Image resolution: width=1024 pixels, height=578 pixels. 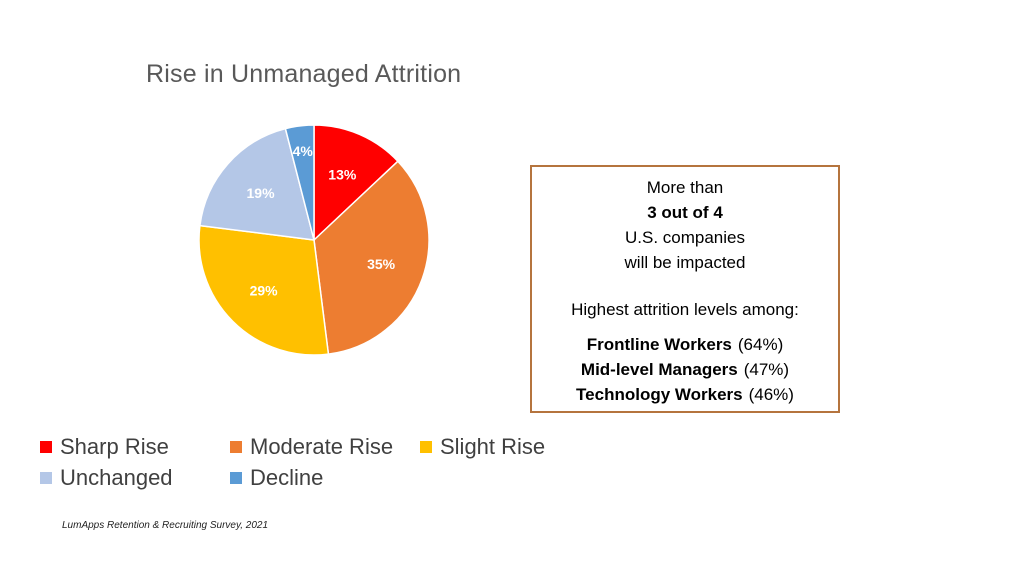 I want to click on callout-line-4: will be impacted, so click(x=685, y=262).